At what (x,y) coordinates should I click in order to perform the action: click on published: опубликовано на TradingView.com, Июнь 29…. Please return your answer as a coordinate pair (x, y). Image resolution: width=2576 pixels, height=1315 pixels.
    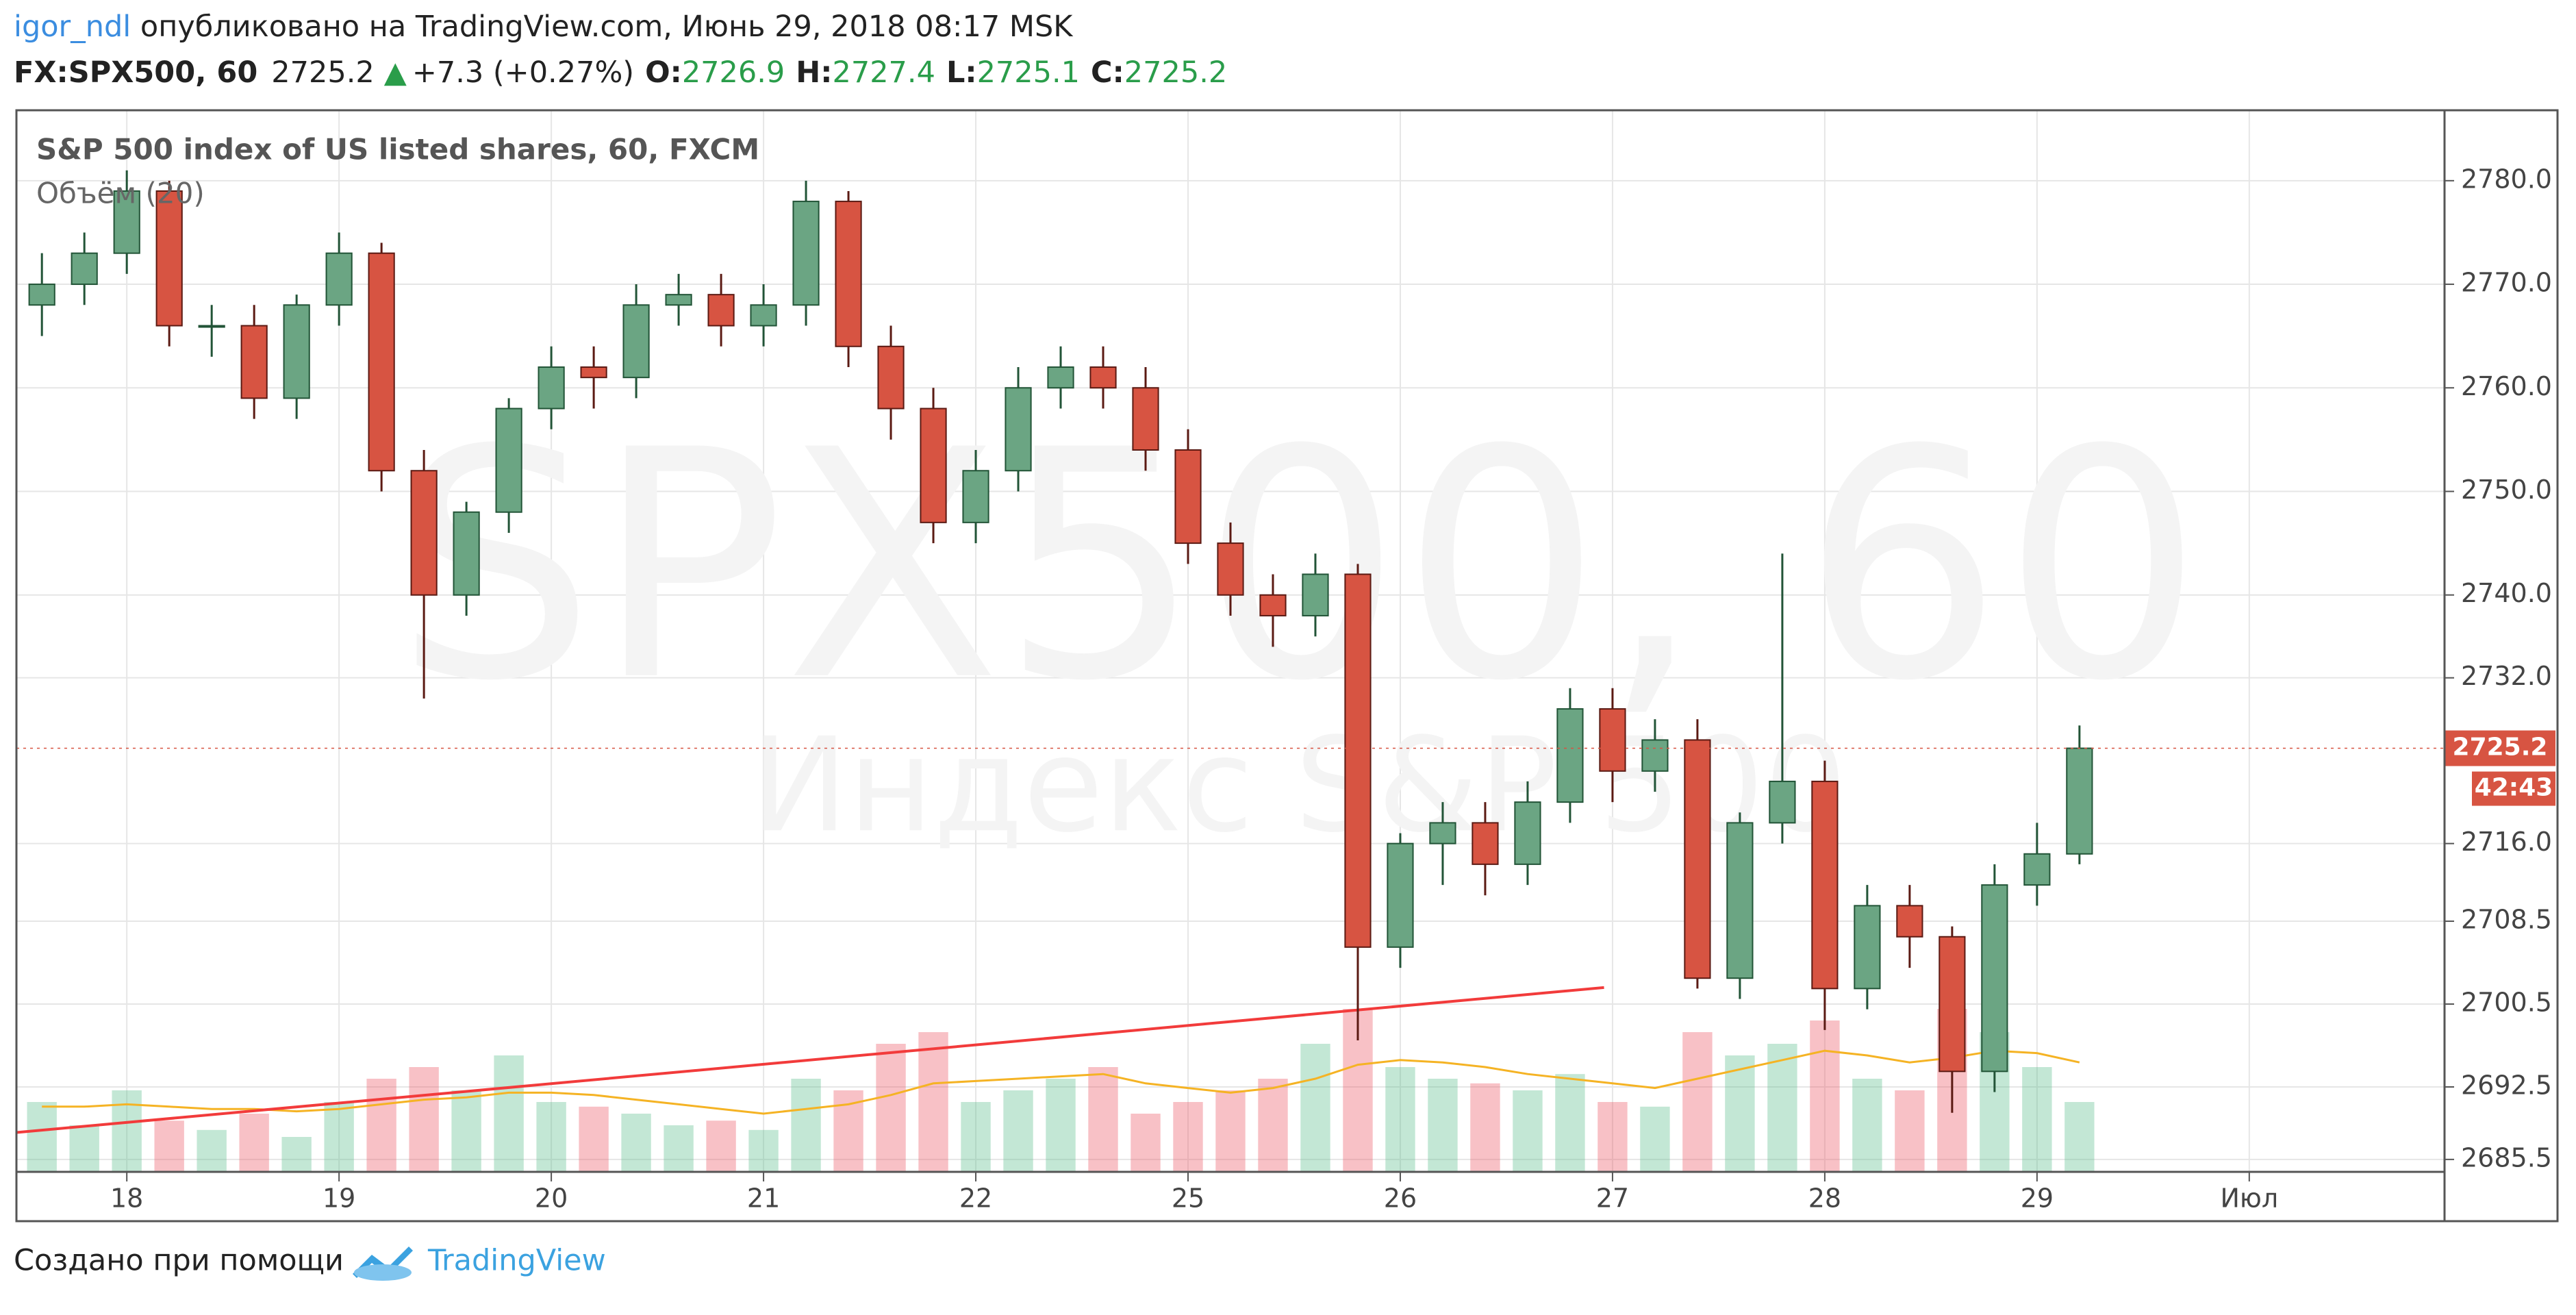
    Looking at the image, I should click on (602, 27).